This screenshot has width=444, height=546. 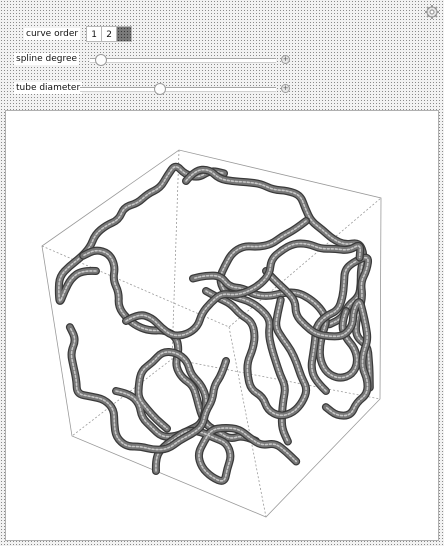 I want to click on curve-order-option-2: 2, so click(x=109, y=34).